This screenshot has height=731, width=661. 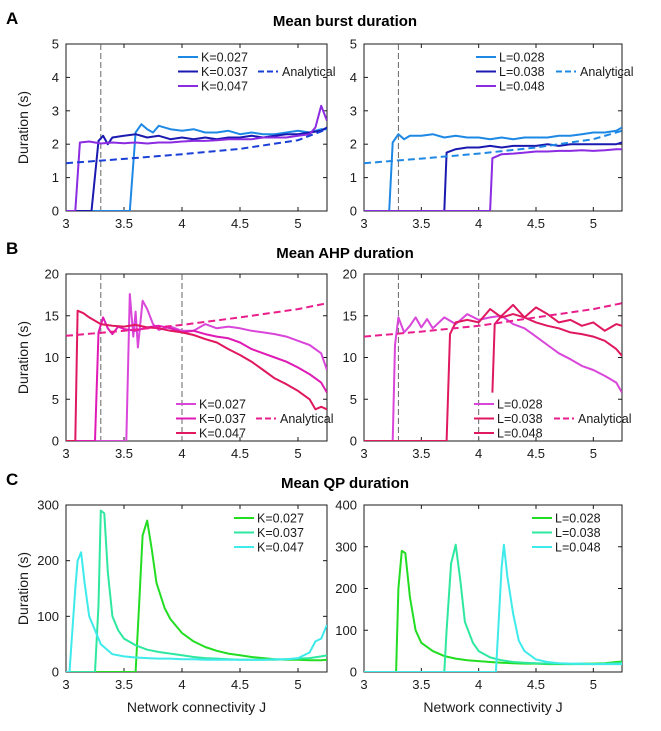 What do you see at coordinates (345, 483) in the screenshot?
I see `panel-title-c: Mean QP duration` at bounding box center [345, 483].